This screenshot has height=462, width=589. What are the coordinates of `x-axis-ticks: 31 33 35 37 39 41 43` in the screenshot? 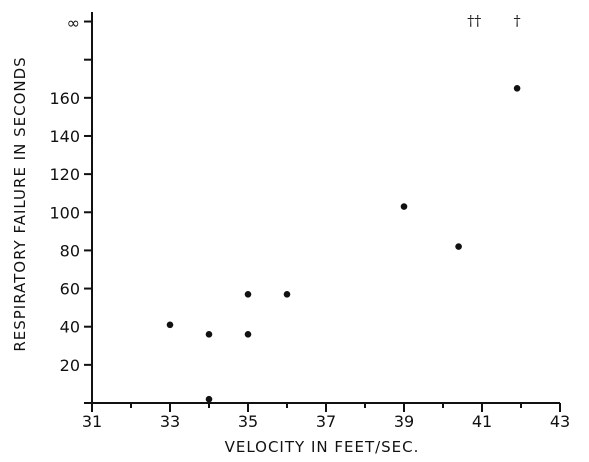 It's located at (326, 417).